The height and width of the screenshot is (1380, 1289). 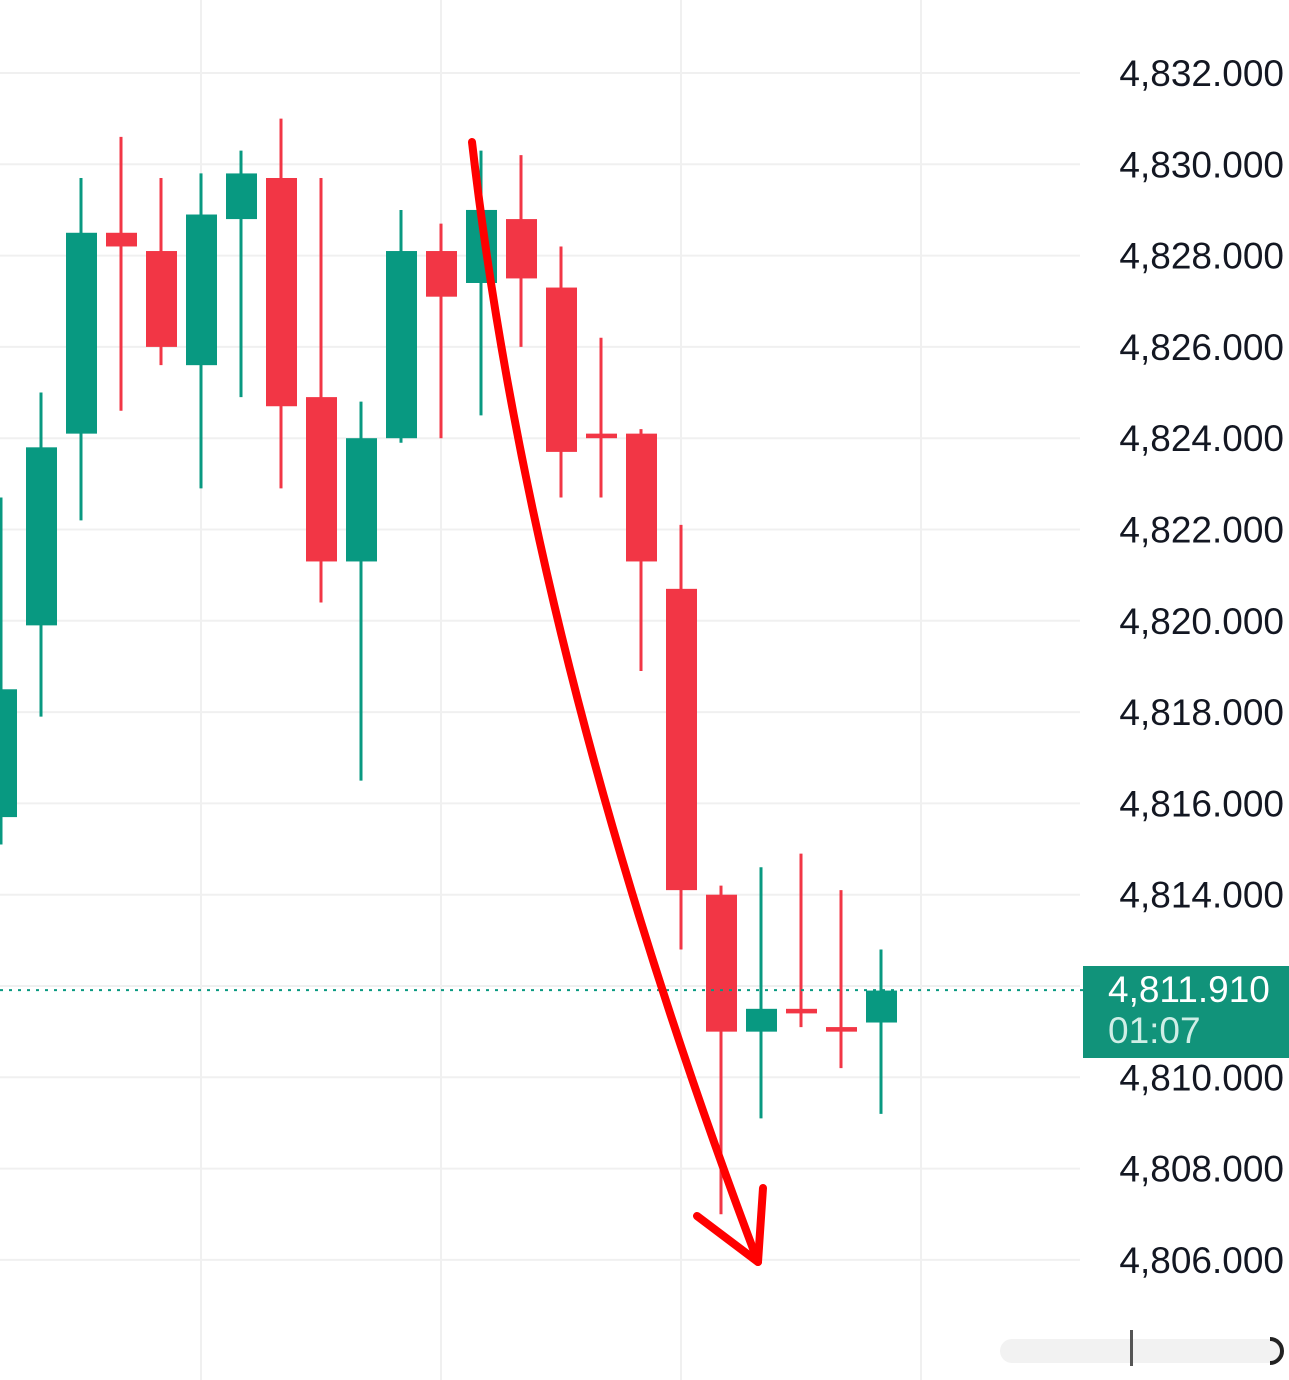 What do you see at coordinates (1201, 164) in the screenshot?
I see `price-tick-label: 4,830.000` at bounding box center [1201, 164].